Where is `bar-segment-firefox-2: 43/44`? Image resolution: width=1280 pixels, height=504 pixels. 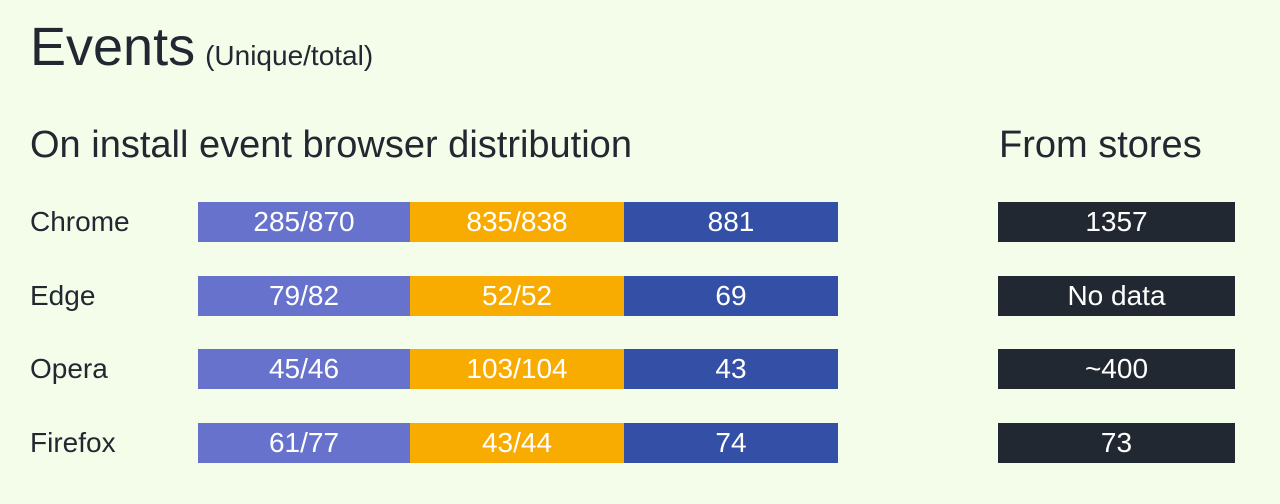 bar-segment-firefox-2: 43/44 is located at coordinates (517, 443).